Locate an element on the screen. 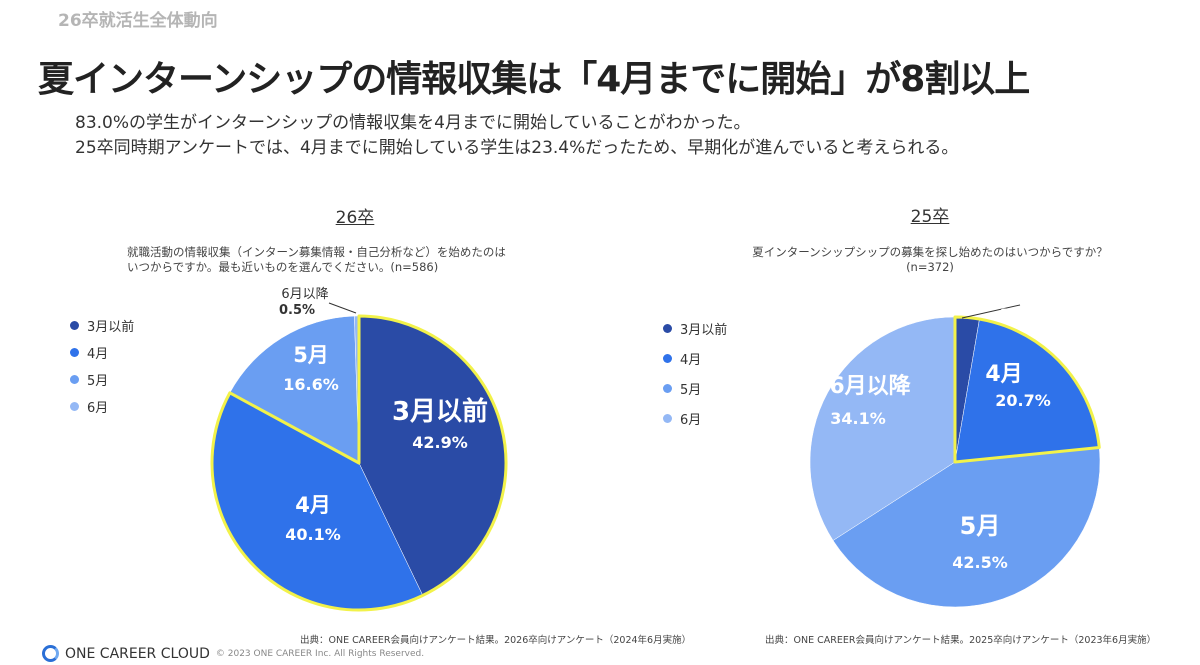 This screenshot has width=1200, height=665. chart-title-25: 25卒 is located at coordinates (930, 217).